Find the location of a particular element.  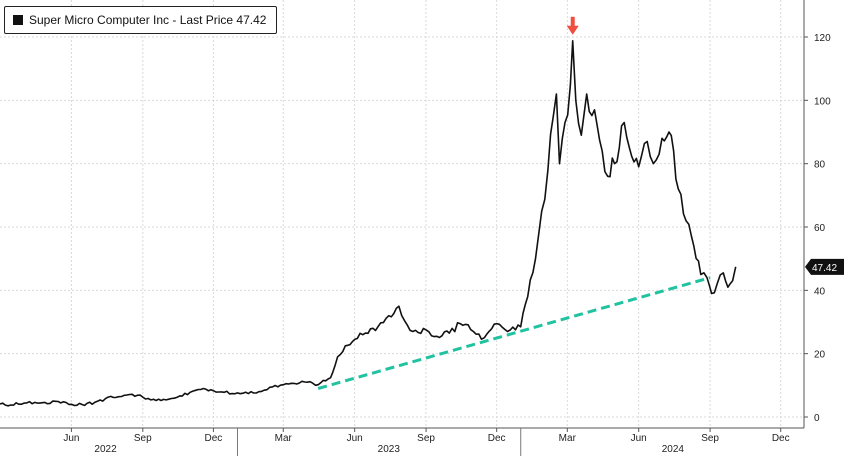

y-tick-label: 100 is located at coordinates (822, 101).